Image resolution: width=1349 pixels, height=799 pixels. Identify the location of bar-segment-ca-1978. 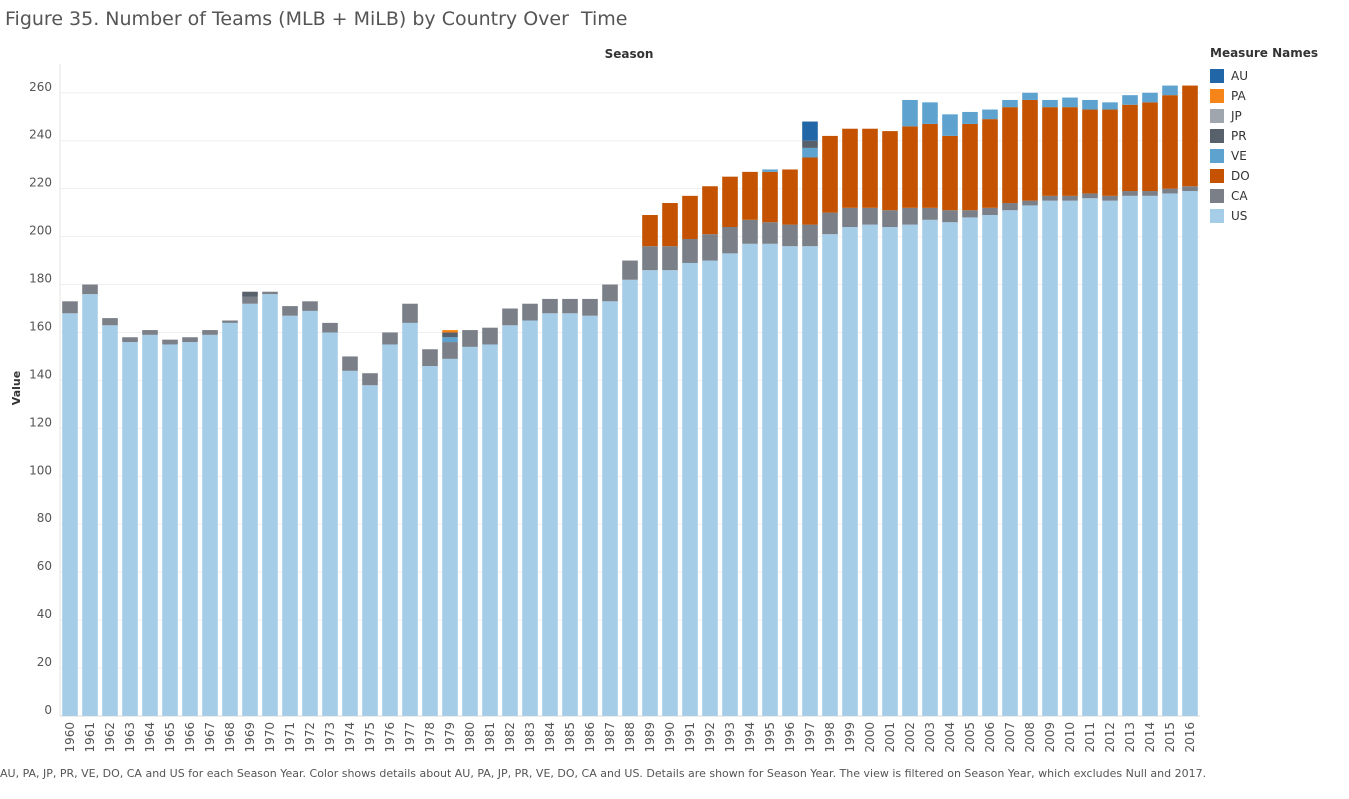
(430, 358).